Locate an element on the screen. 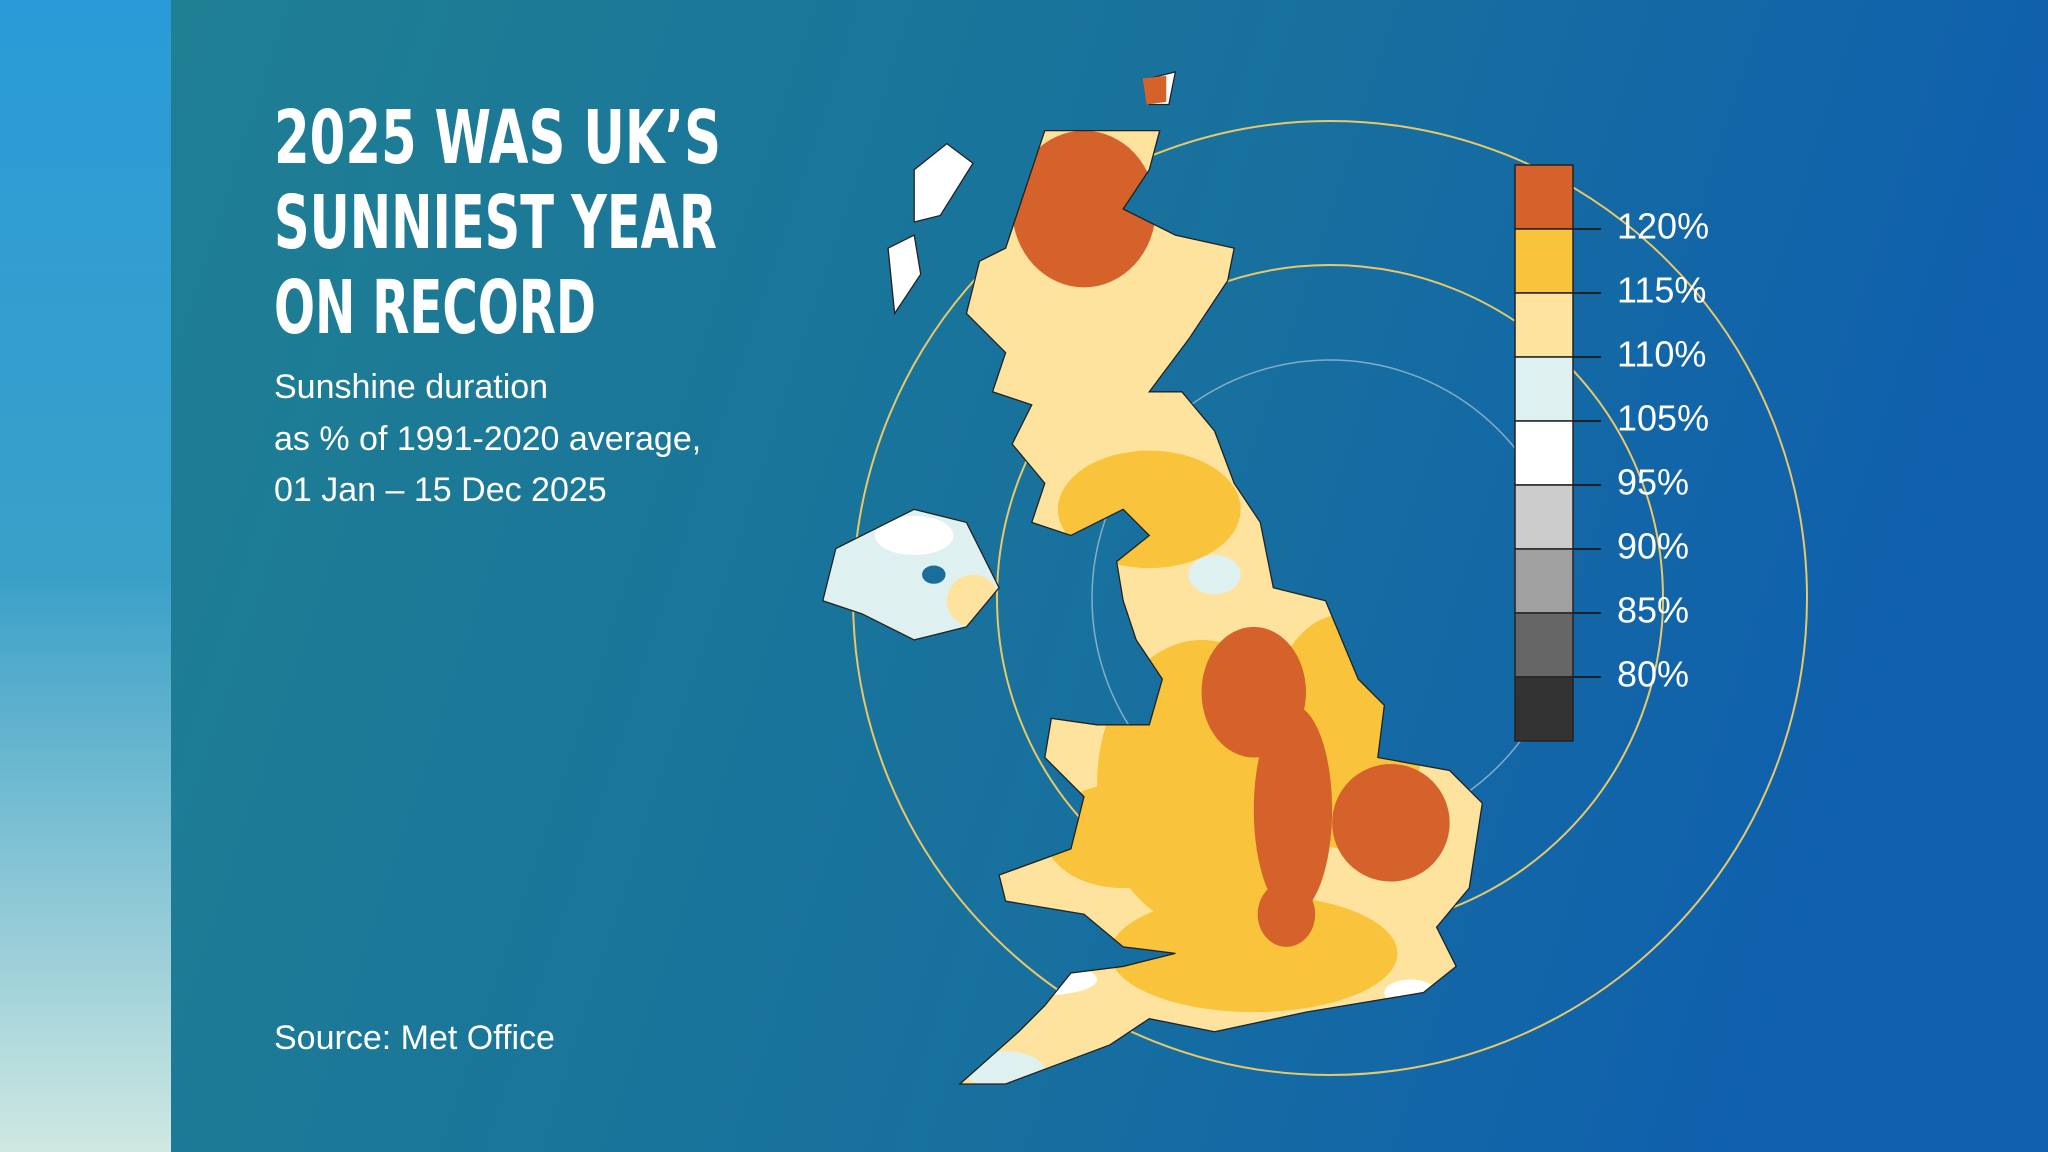  source: Source: Met Office is located at coordinates (414, 1038).